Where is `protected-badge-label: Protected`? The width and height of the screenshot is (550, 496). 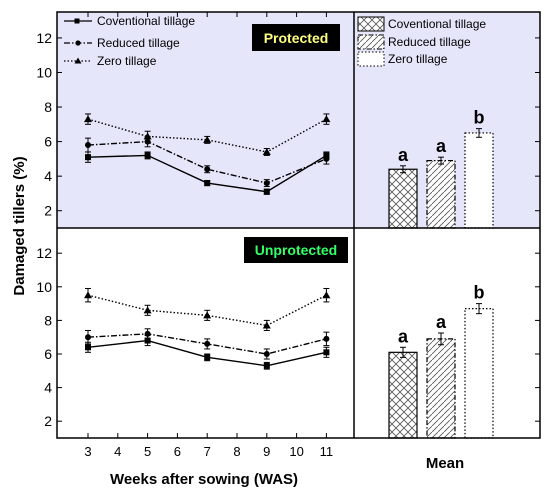
protected-badge-label: Protected is located at coordinates (296, 38).